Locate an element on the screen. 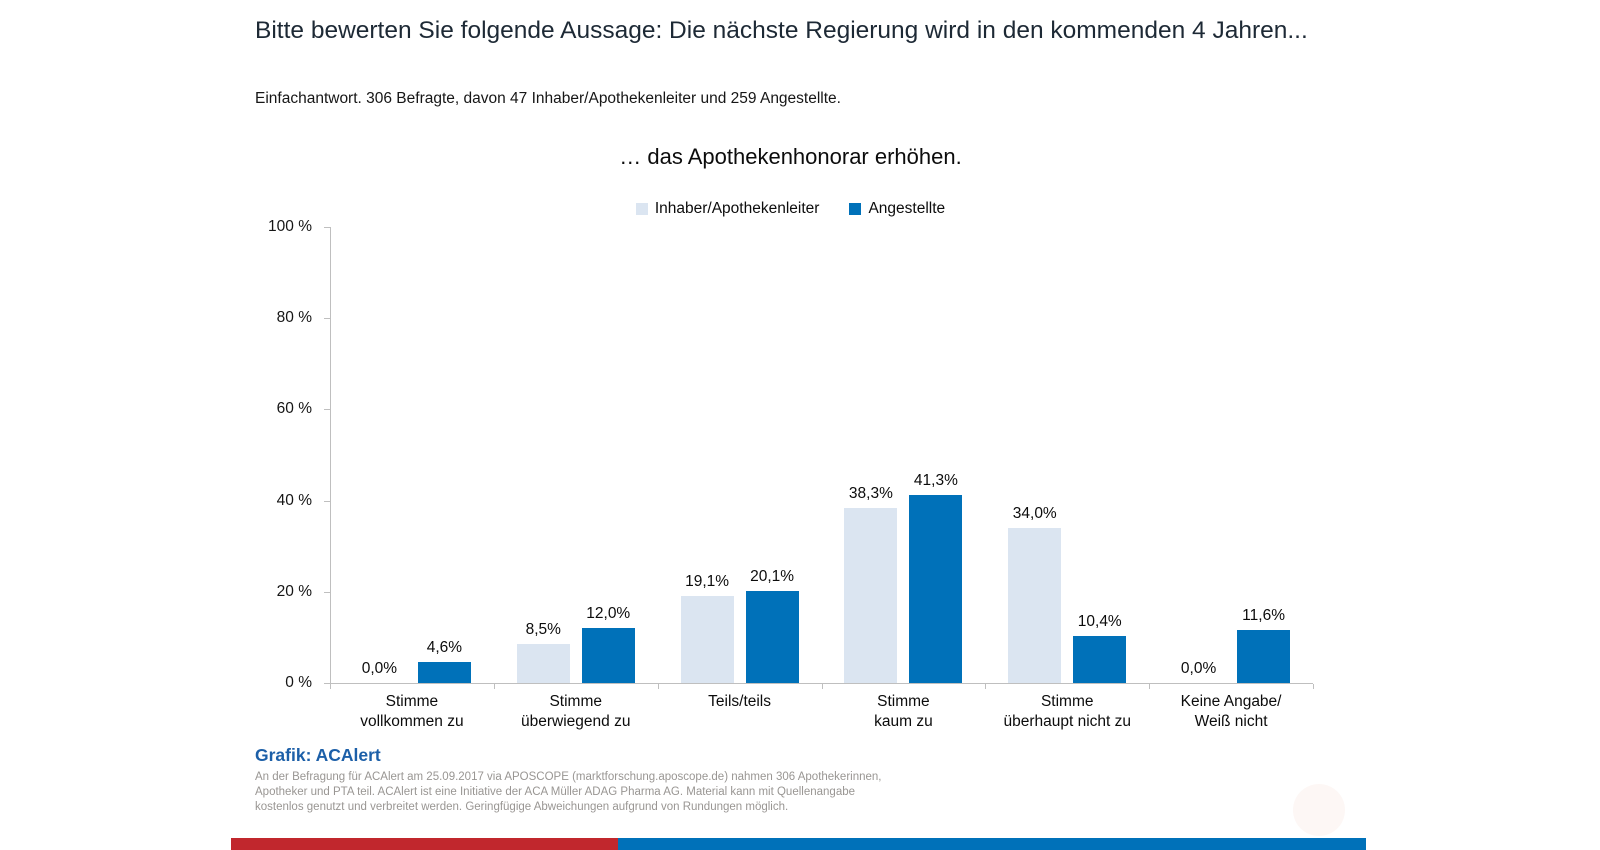  legend-label: Inhaber/Apothekenleiter is located at coordinates (737, 208).